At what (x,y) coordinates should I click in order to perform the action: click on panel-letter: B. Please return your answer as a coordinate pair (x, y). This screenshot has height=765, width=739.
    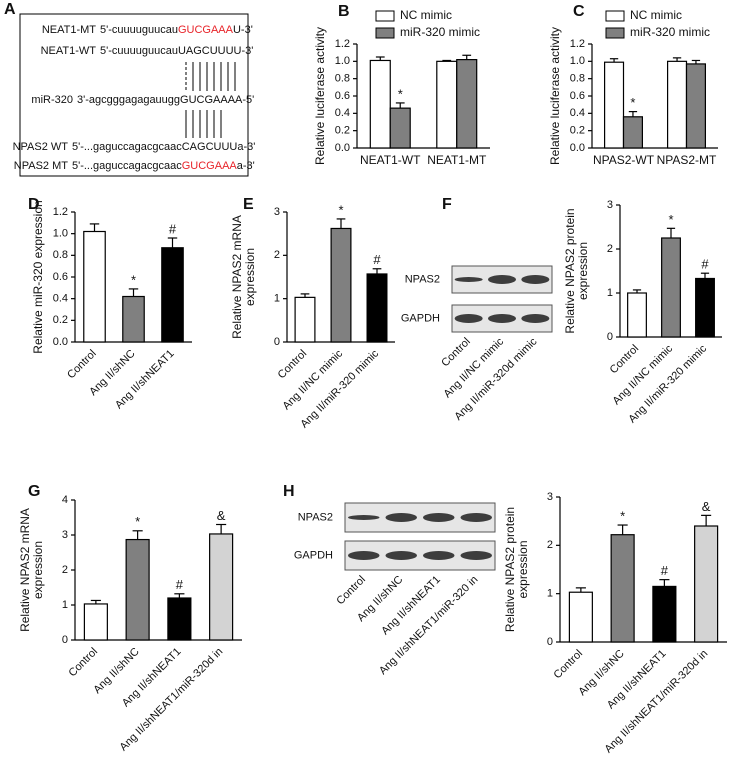
    Looking at the image, I should click on (344, 11).